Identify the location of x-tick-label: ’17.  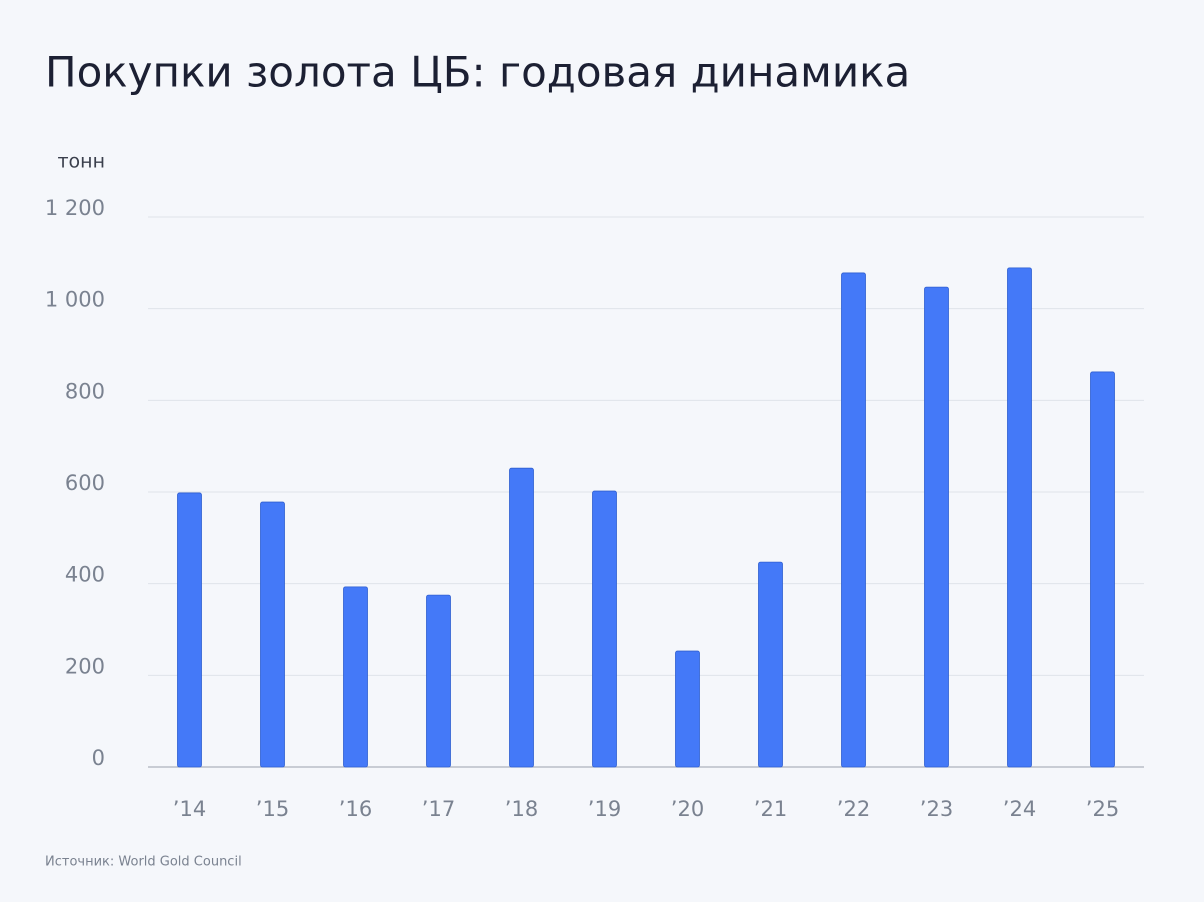
(438, 809).